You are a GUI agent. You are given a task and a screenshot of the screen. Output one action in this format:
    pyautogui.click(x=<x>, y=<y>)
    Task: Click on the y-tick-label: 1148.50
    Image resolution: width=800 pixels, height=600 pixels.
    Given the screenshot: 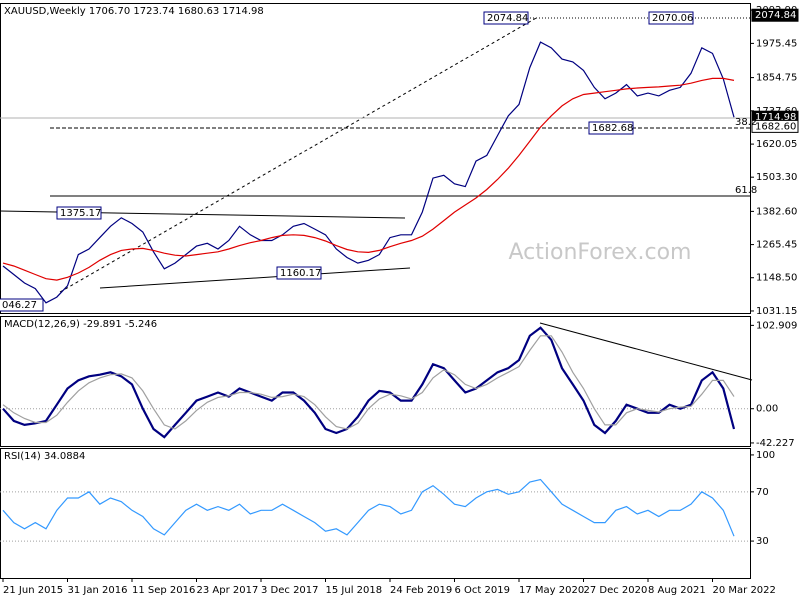 What is the action you would take?
    pyautogui.click(x=776, y=278)
    